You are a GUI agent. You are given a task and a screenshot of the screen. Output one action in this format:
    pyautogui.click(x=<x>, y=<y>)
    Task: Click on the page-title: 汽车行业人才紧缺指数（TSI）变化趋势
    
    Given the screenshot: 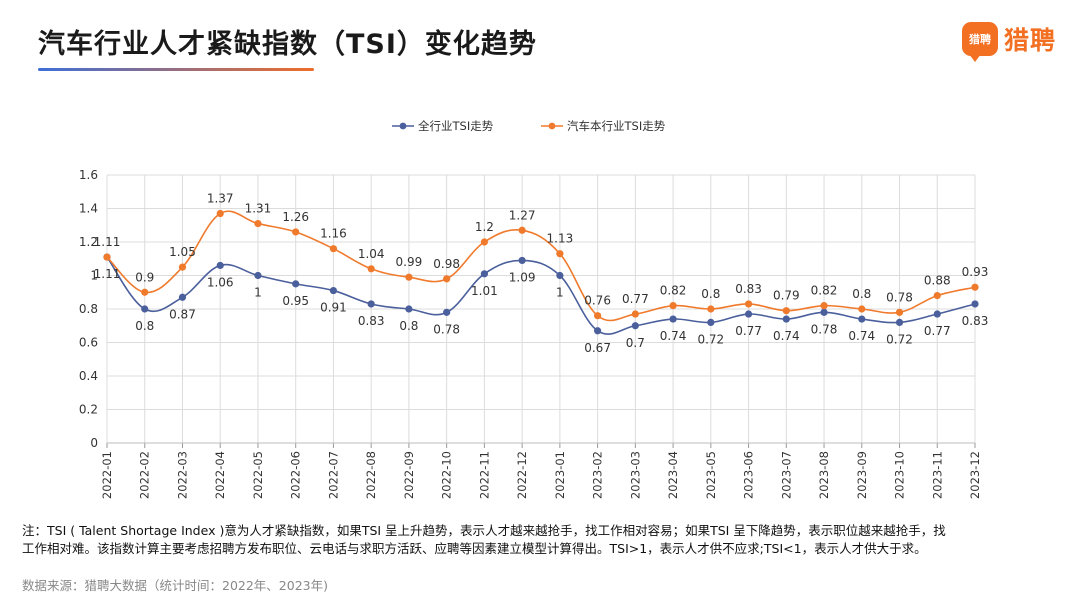 What is the action you would take?
    pyautogui.click(x=287, y=44)
    